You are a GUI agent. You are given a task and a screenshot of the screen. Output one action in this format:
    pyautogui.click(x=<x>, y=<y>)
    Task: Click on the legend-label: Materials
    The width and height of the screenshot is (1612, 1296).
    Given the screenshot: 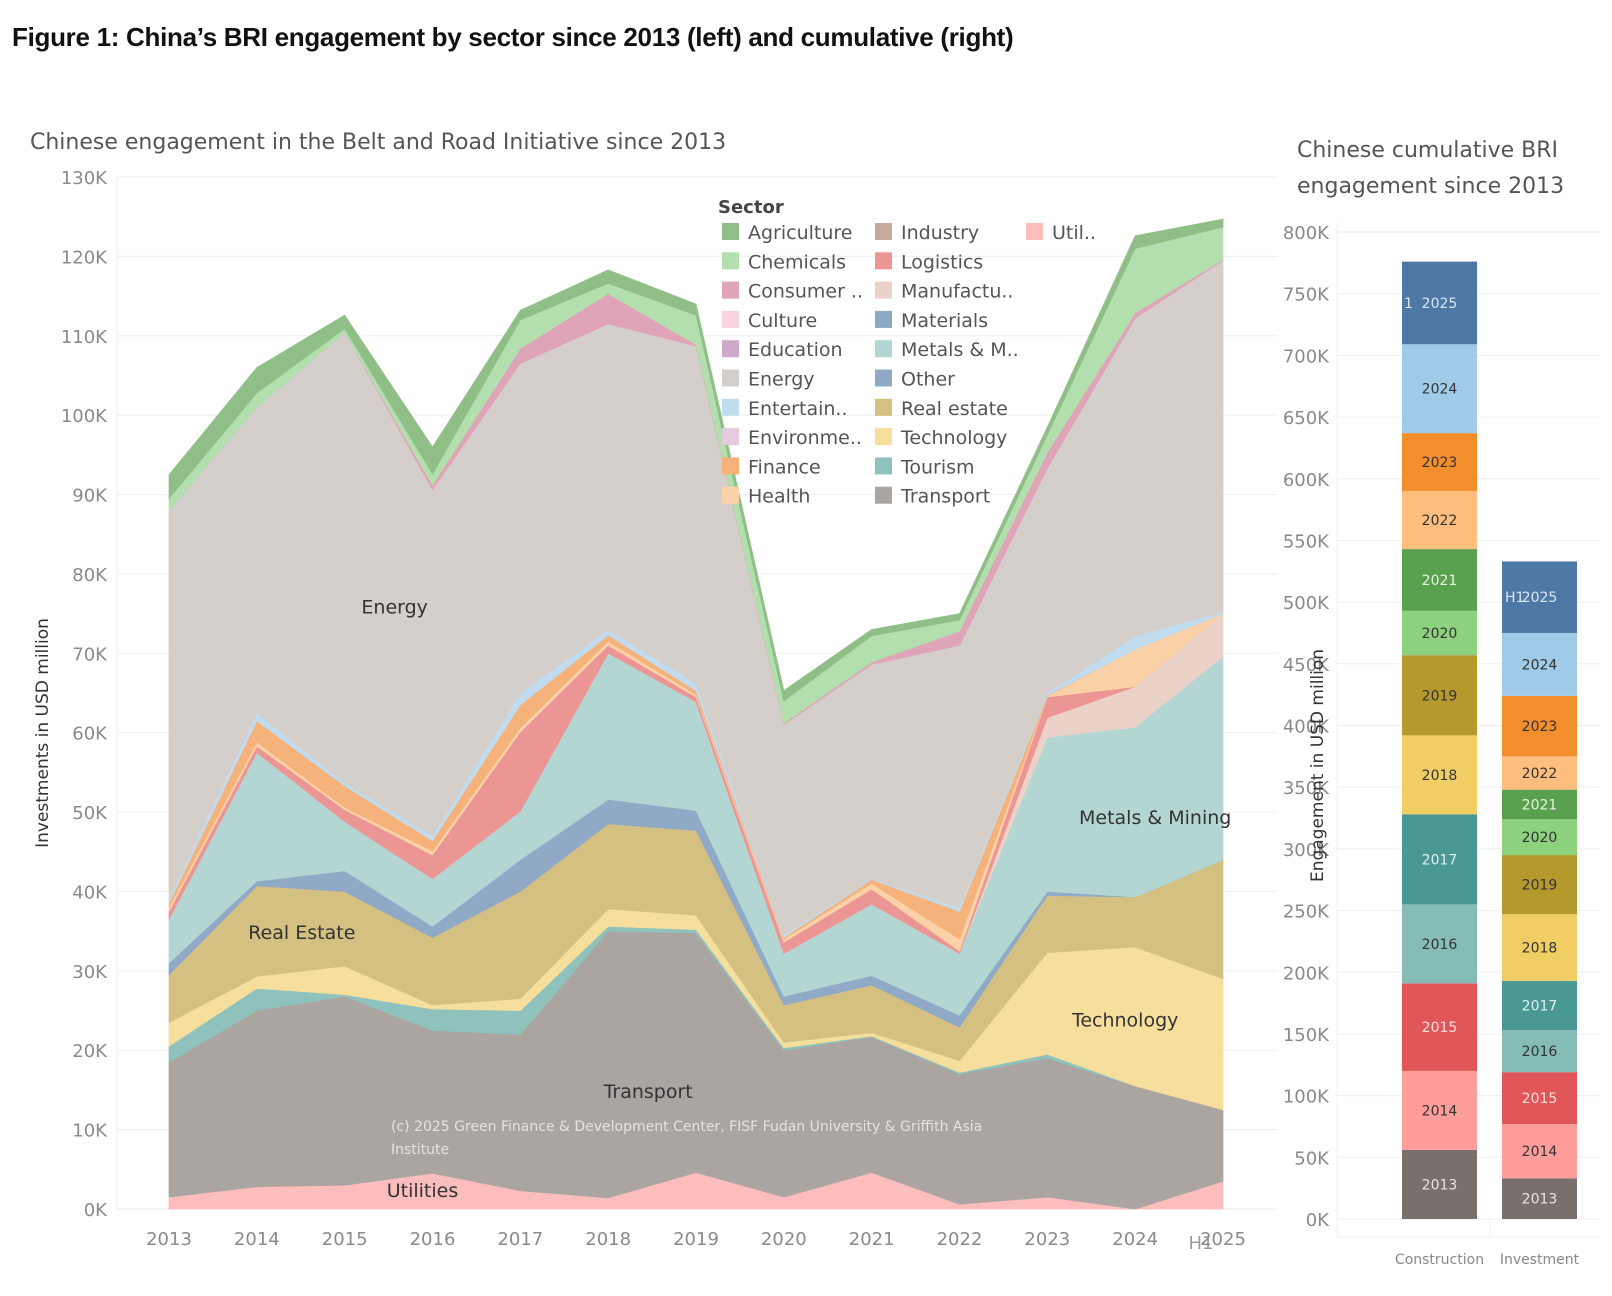 What is the action you would take?
    pyautogui.click(x=944, y=321)
    